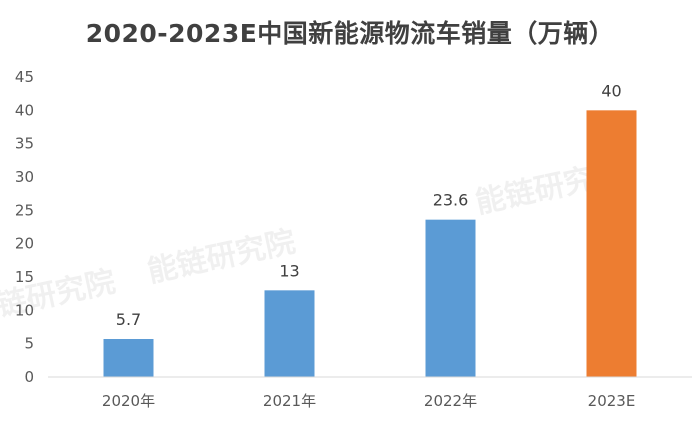 The height and width of the screenshot is (425, 700). I want to click on x-tick-label: 2021年, so click(289, 401).